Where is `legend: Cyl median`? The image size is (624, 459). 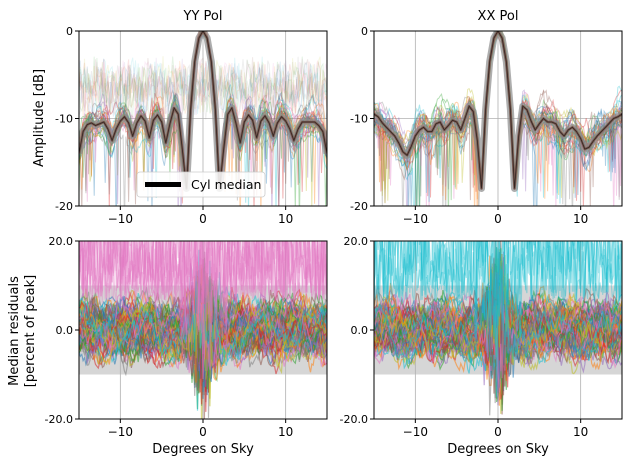
legend: Cyl median is located at coordinates (201, 184).